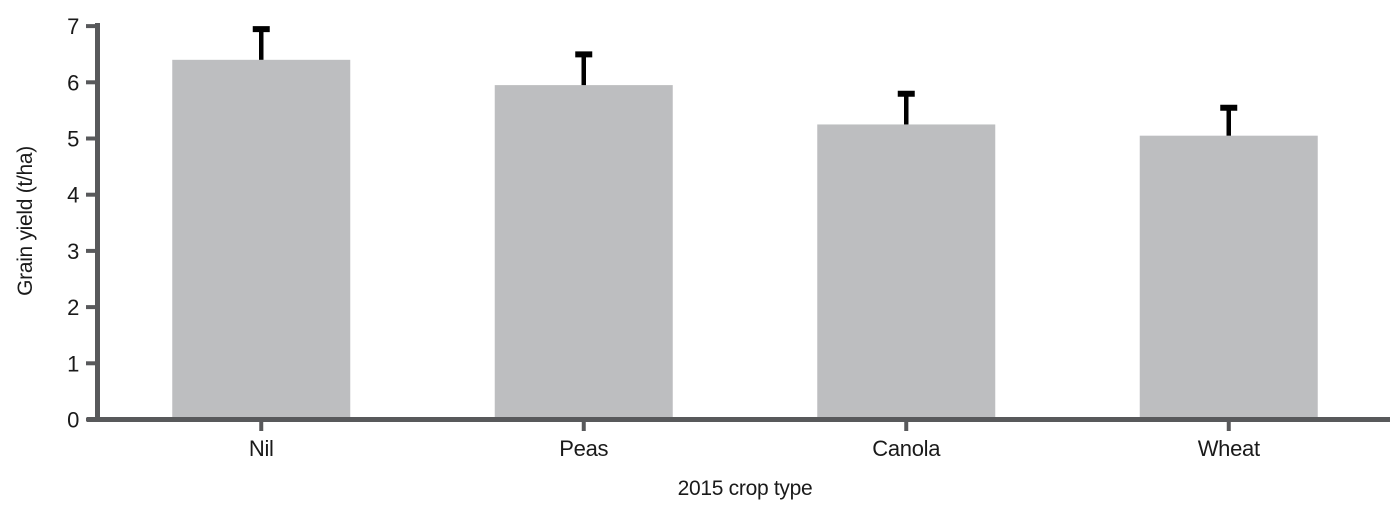  What do you see at coordinates (906, 448) in the screenshot?
I see `x-tick-label-canola: Canola` at bounding box center [906, 448].